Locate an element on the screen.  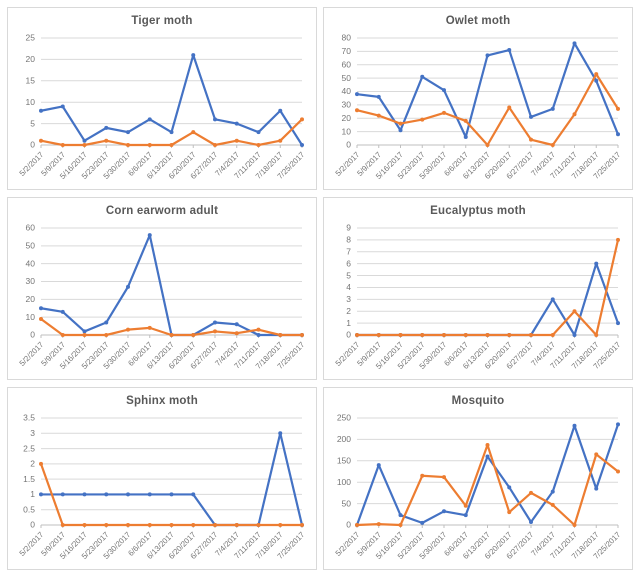
y-tick-label: 2 is located at coordinates (348, 311).